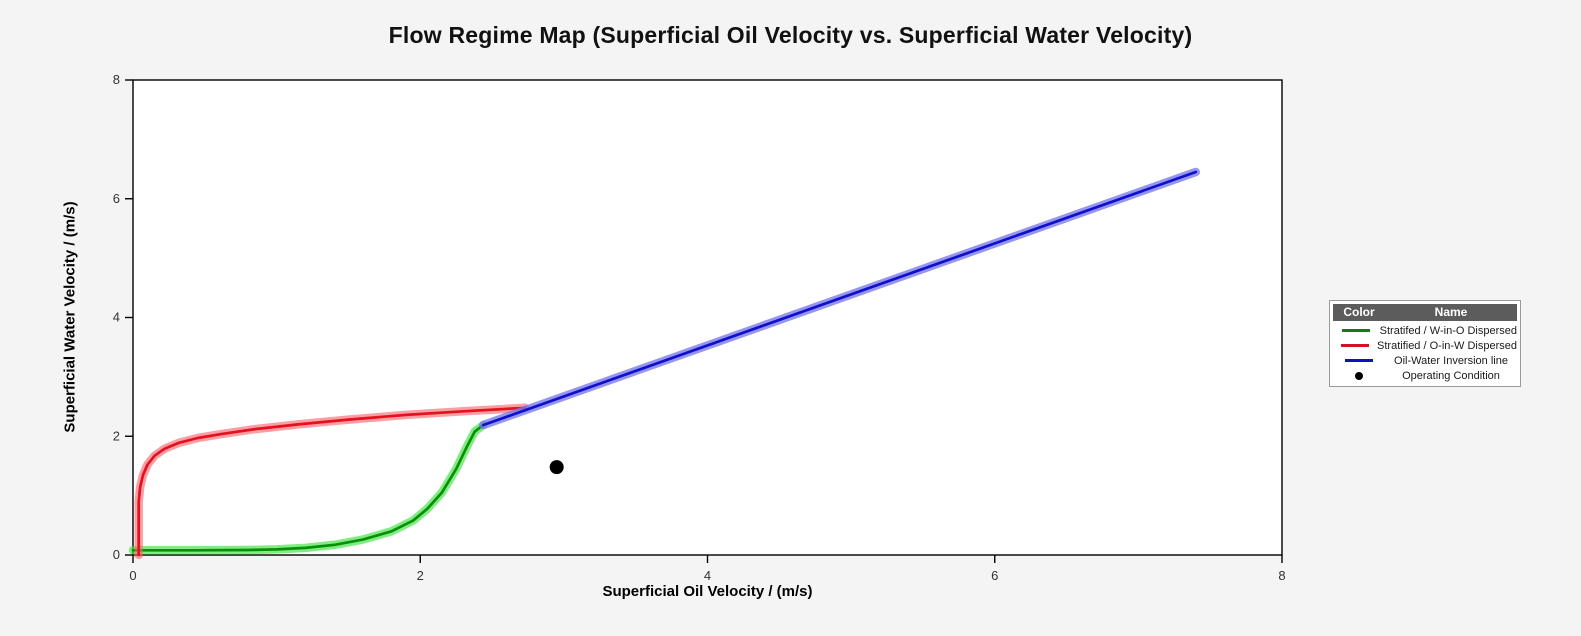  I want to click on operating-condition-marker, so click(556, 467).